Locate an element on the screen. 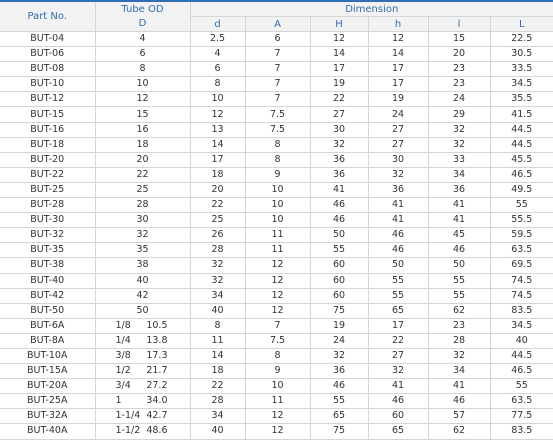 This screenshot has width=553, height=443. dimension-value: 23 is located at coordinates (459, 84).